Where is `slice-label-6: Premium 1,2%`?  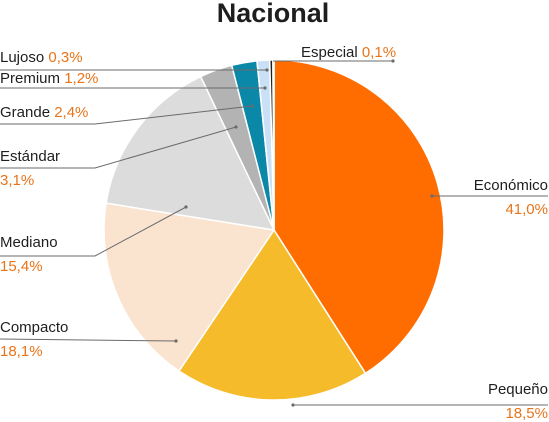
slice-label-6: Premium 1,2% is located at coordinates (49, 78).